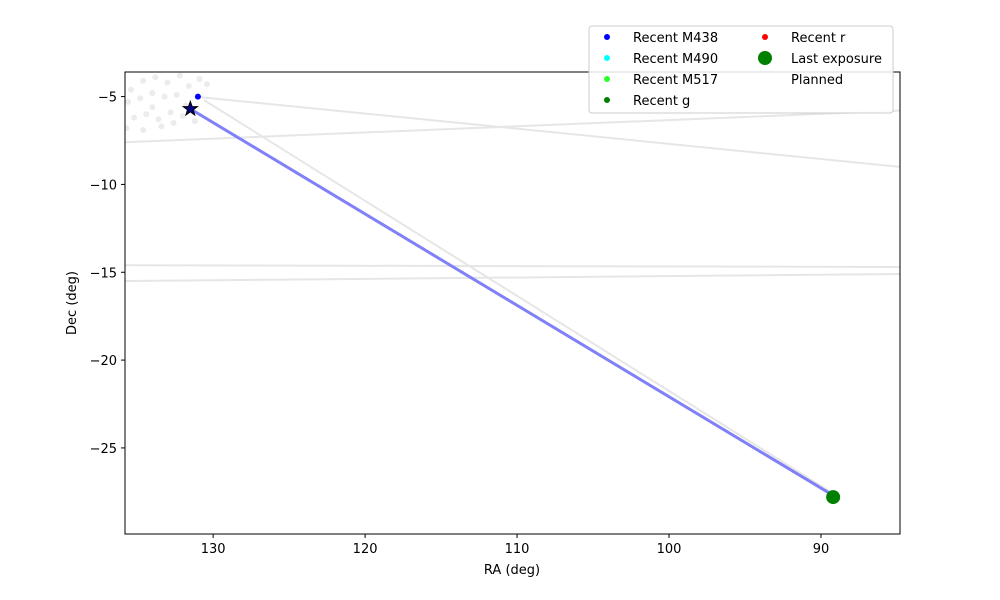 The width and height of the screenshot is (1000, 600). What do you see at coordinates (818, 38) in the screenshot?
I see `legend-label-recent-r: Recent r` at bounding box center [818, 38].